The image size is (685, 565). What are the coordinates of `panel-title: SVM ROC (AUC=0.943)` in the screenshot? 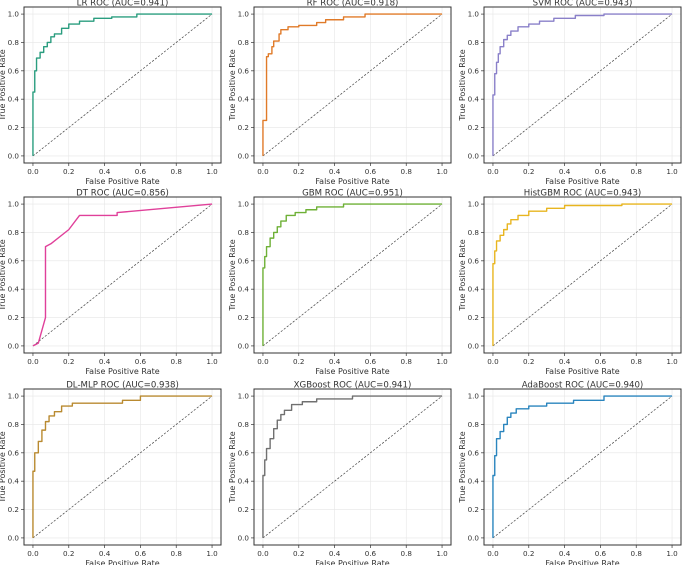 It's located at (583, 4).